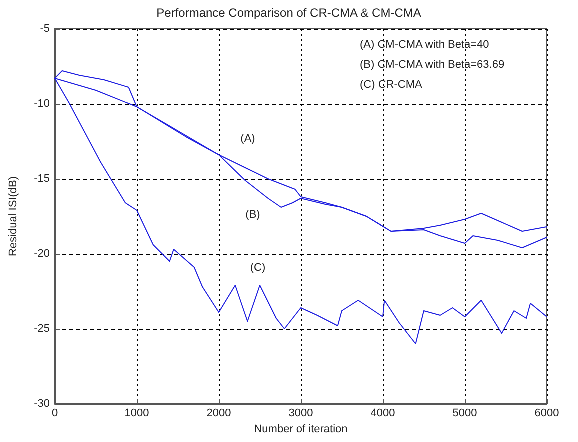 The width and height of the screenshot is (578, 442). Describe the element at coordinates (137, 414) in the screenshot. I see `x-tick-label: 1000` at that location.